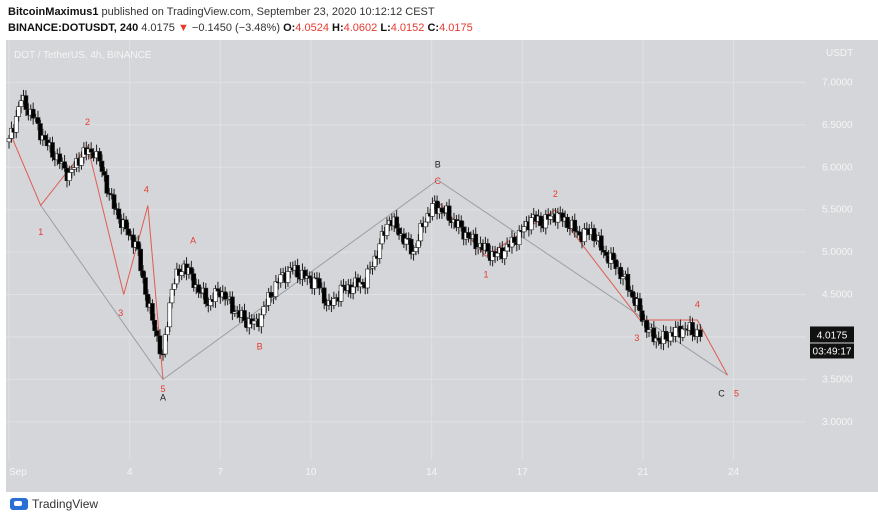 Image resolution: width=878 pixels, height=516 pixels. I want to click on wave-label: 5, so click(736, 393).